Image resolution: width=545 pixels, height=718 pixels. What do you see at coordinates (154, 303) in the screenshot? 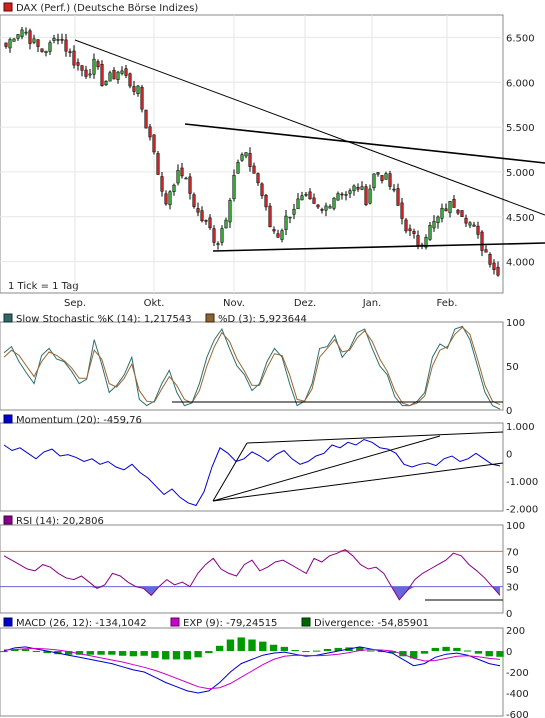
I see `month-label: Okt.` at bounding box center [154, 303].